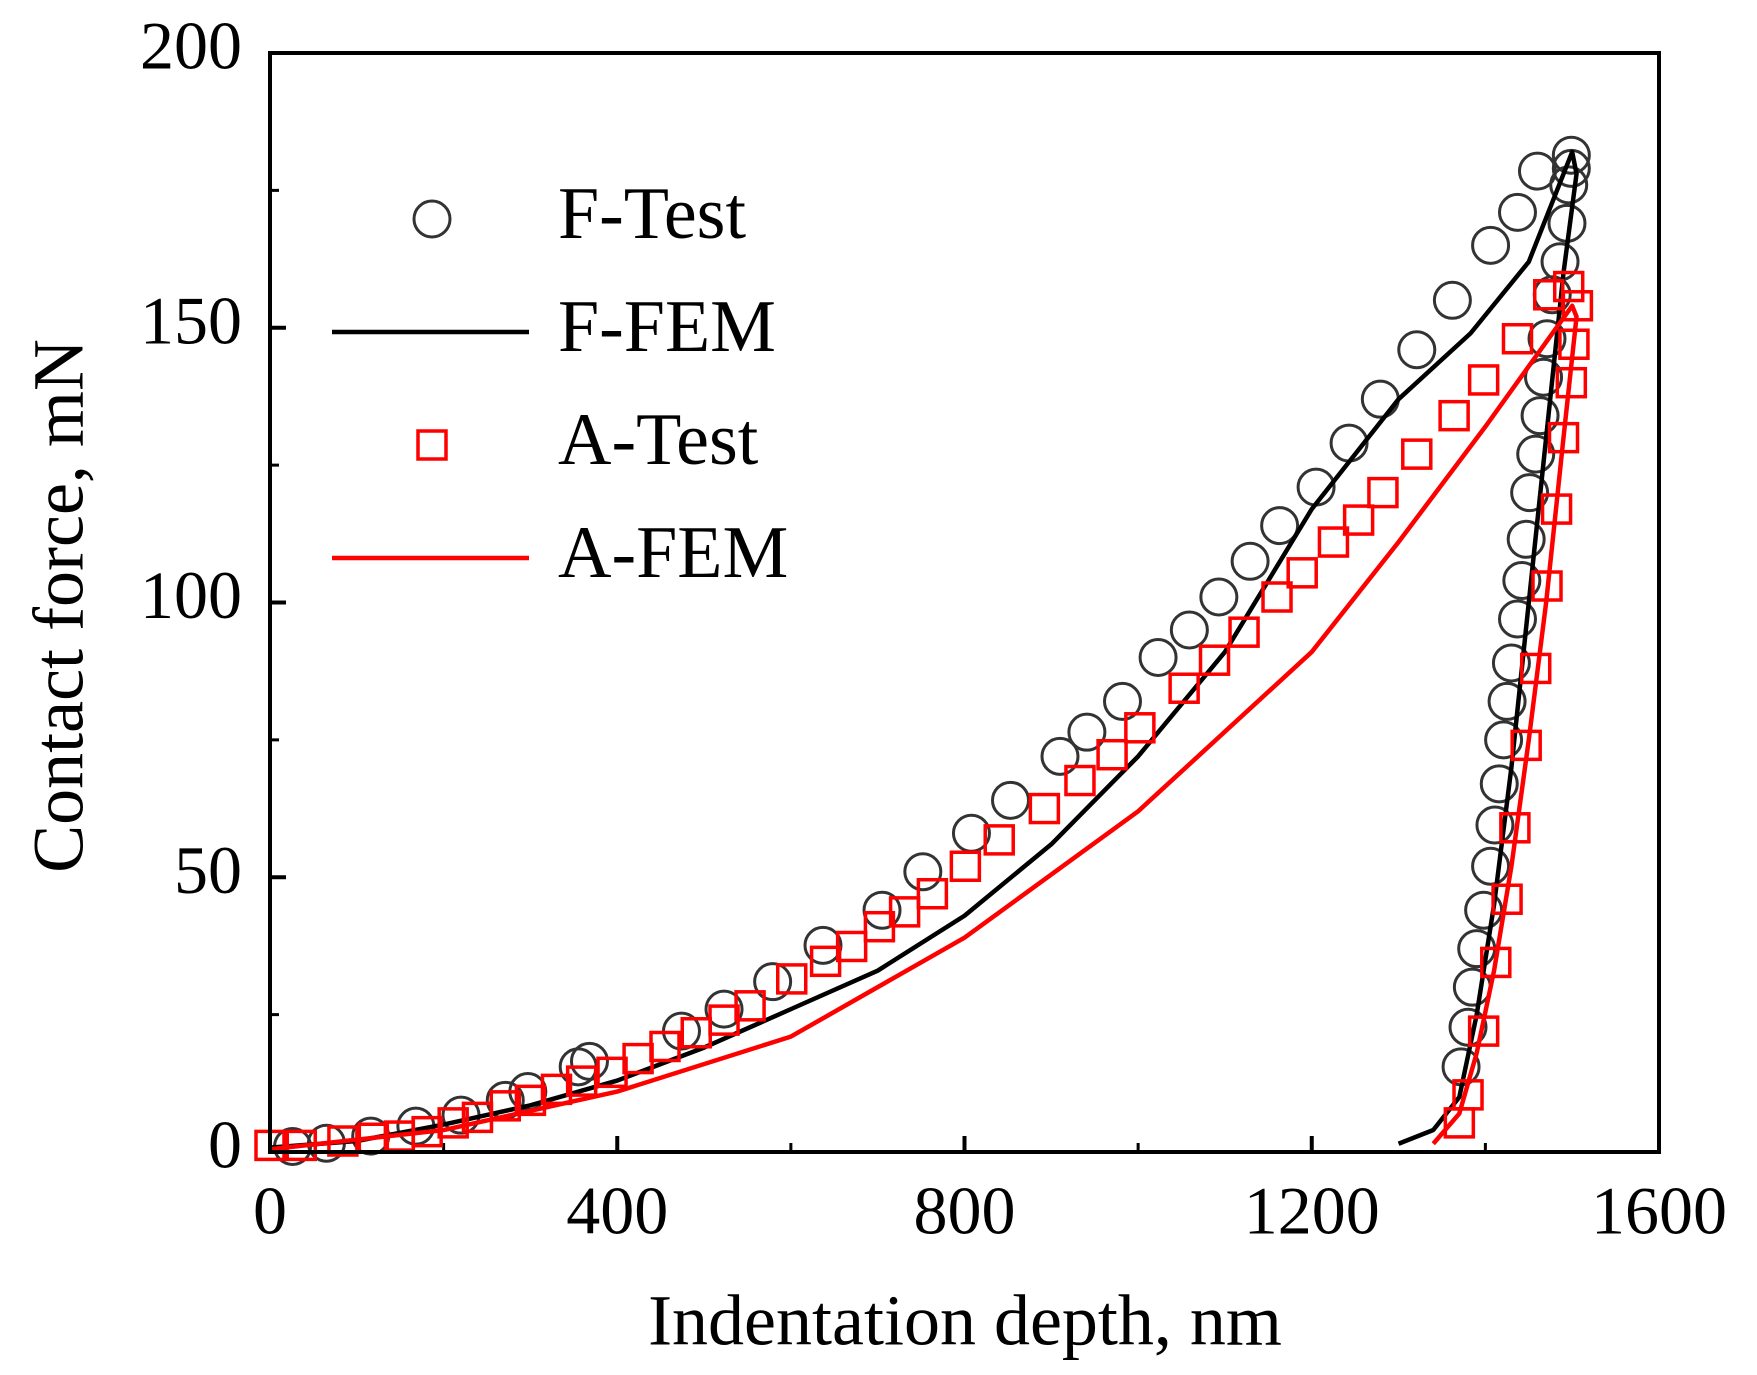 Image resolution: width=1757 pixels, height=1375 pixels. I want to click on y-axis-title: Contact force, mN, so click(59, 606).